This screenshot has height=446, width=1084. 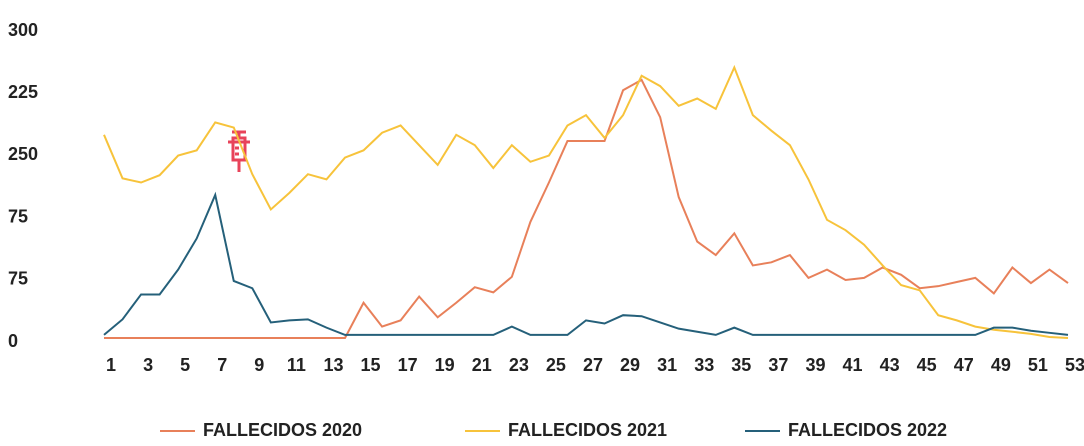 I want to click on x-tick-label: 3, so click(x=148, y=365).